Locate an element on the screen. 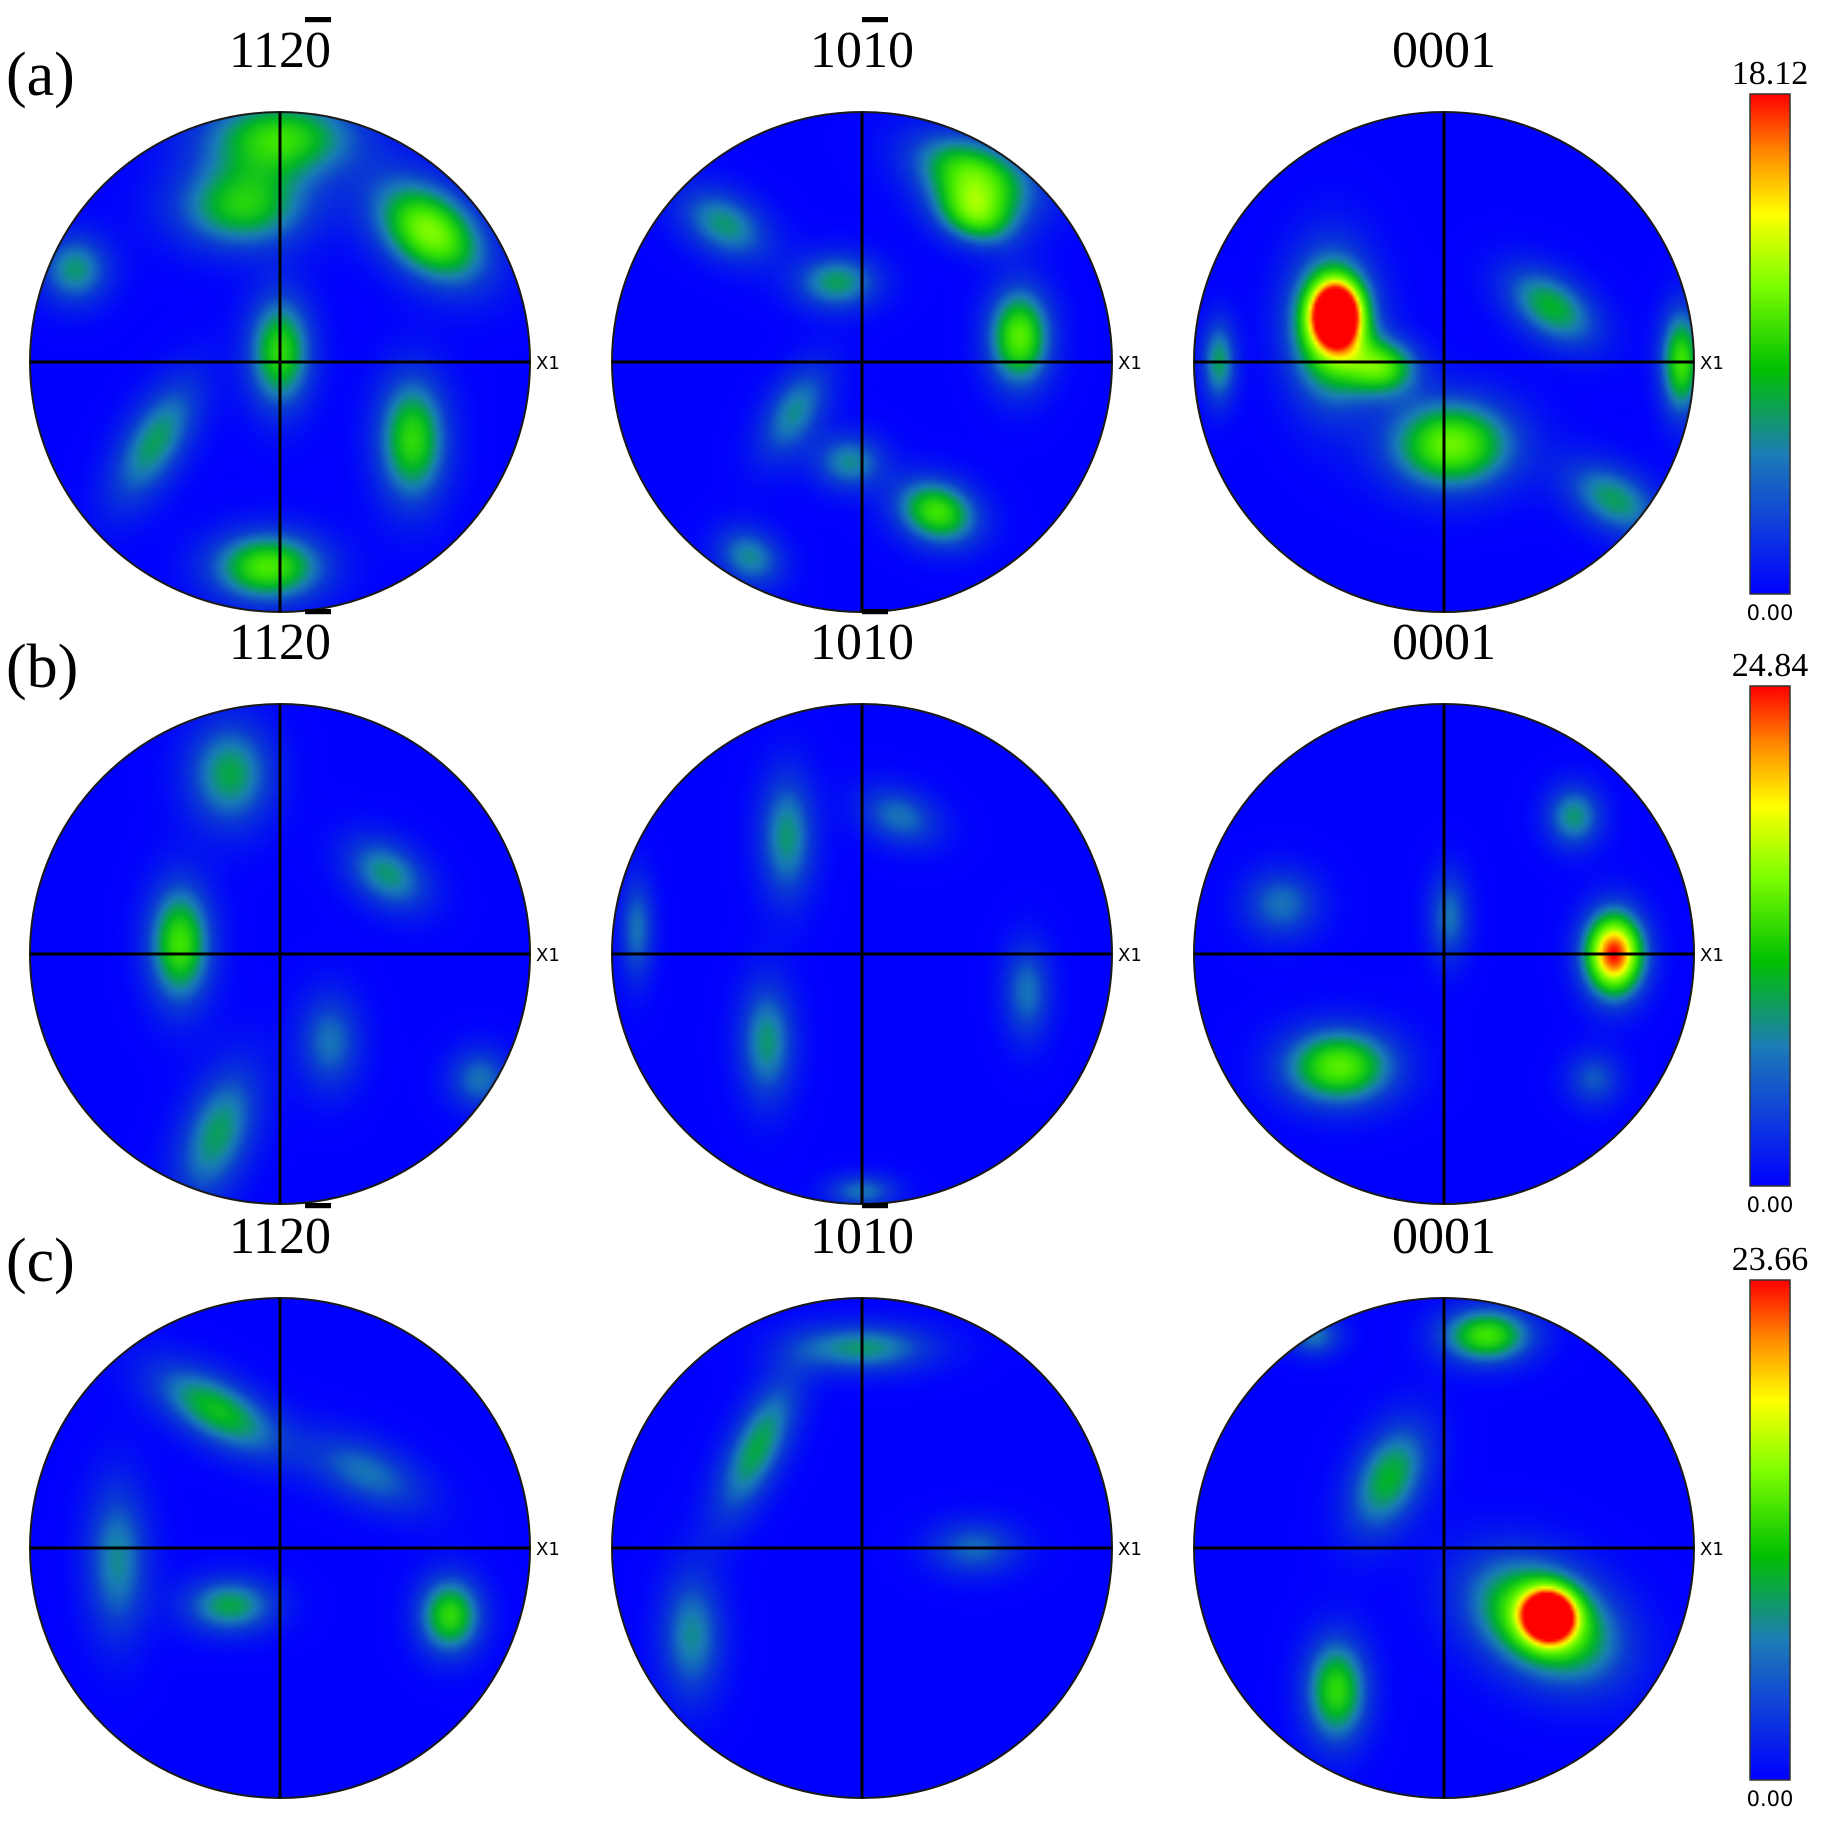 Image resolution: width=1829 pixels, height=1825 pixels. panel-label: (a) is located at coordinates (40, 75).